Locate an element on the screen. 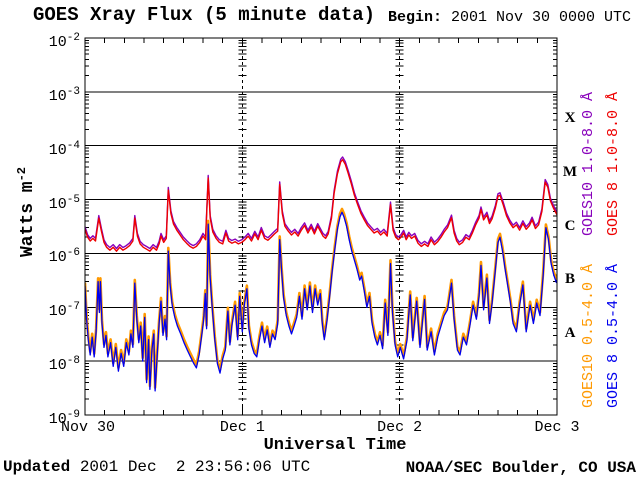 This screenshot has width=640, height=480. flare-class-label: C is located at coordinates (570, 225).